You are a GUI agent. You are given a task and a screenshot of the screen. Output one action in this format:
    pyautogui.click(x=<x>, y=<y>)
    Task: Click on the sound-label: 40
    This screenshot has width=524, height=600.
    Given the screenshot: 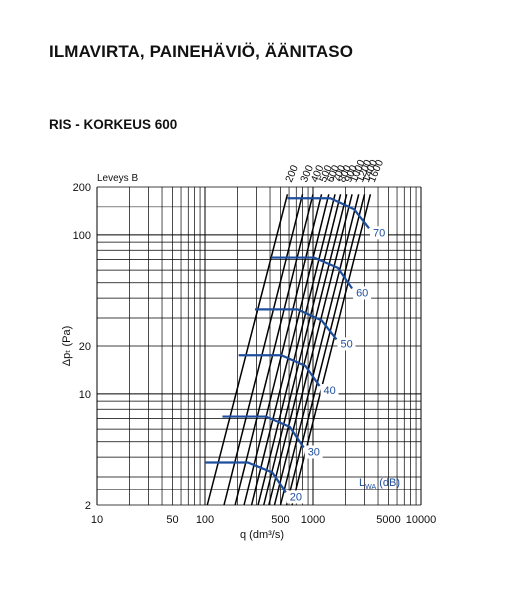 What is the action you would take?
    pyautogui.click(x=330, y=391)
    